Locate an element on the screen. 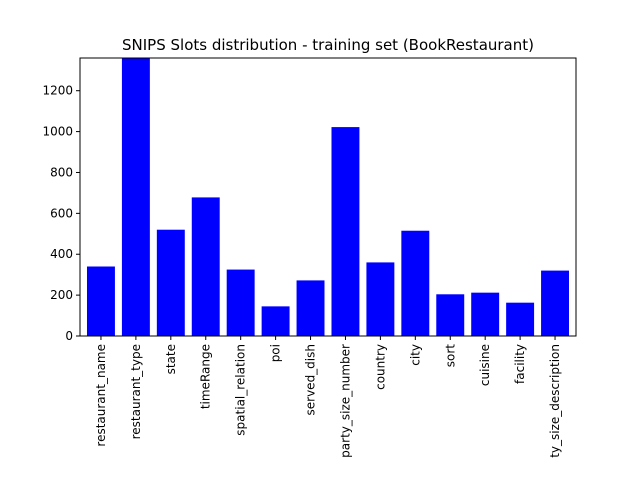 The height and width of the screenshot is (480, 640). y-tick-label: 0 is located at coordinates (69, 336).